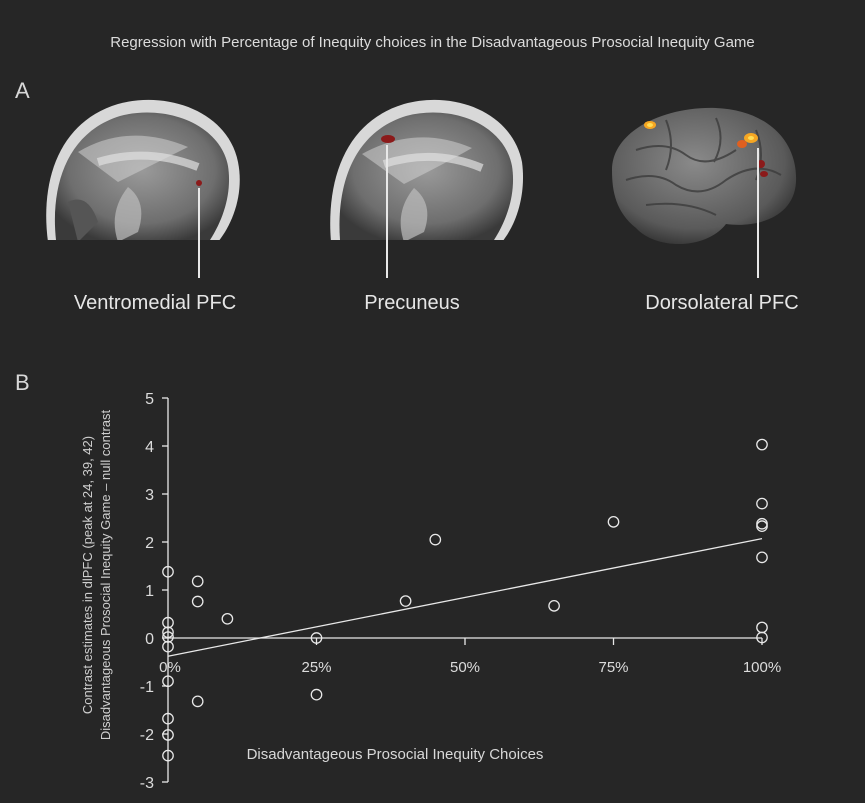 The height and width of the screenshot is (803, 865). Describe the element at coordinates (412, 303) in the screenshot. I see `region-label-precuneus: Precuneus` at that location.